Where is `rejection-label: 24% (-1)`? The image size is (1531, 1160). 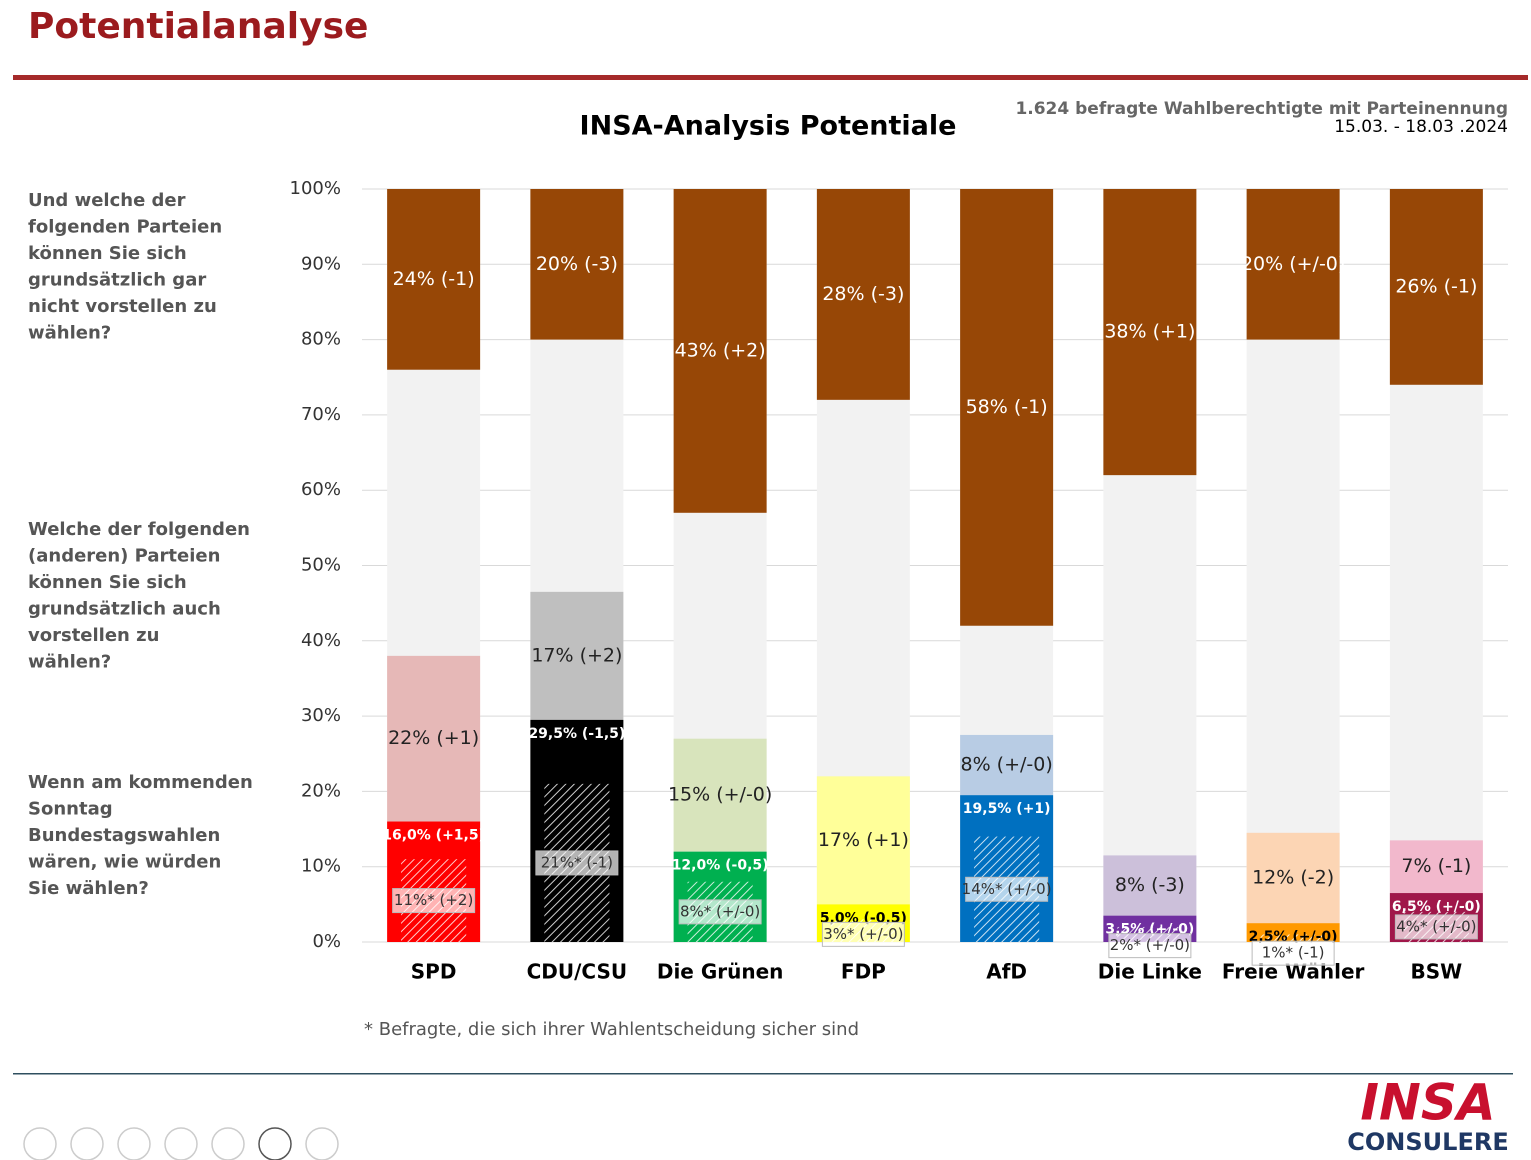 rejection-label: 24% (-1) is located at coordinates (434, 279).